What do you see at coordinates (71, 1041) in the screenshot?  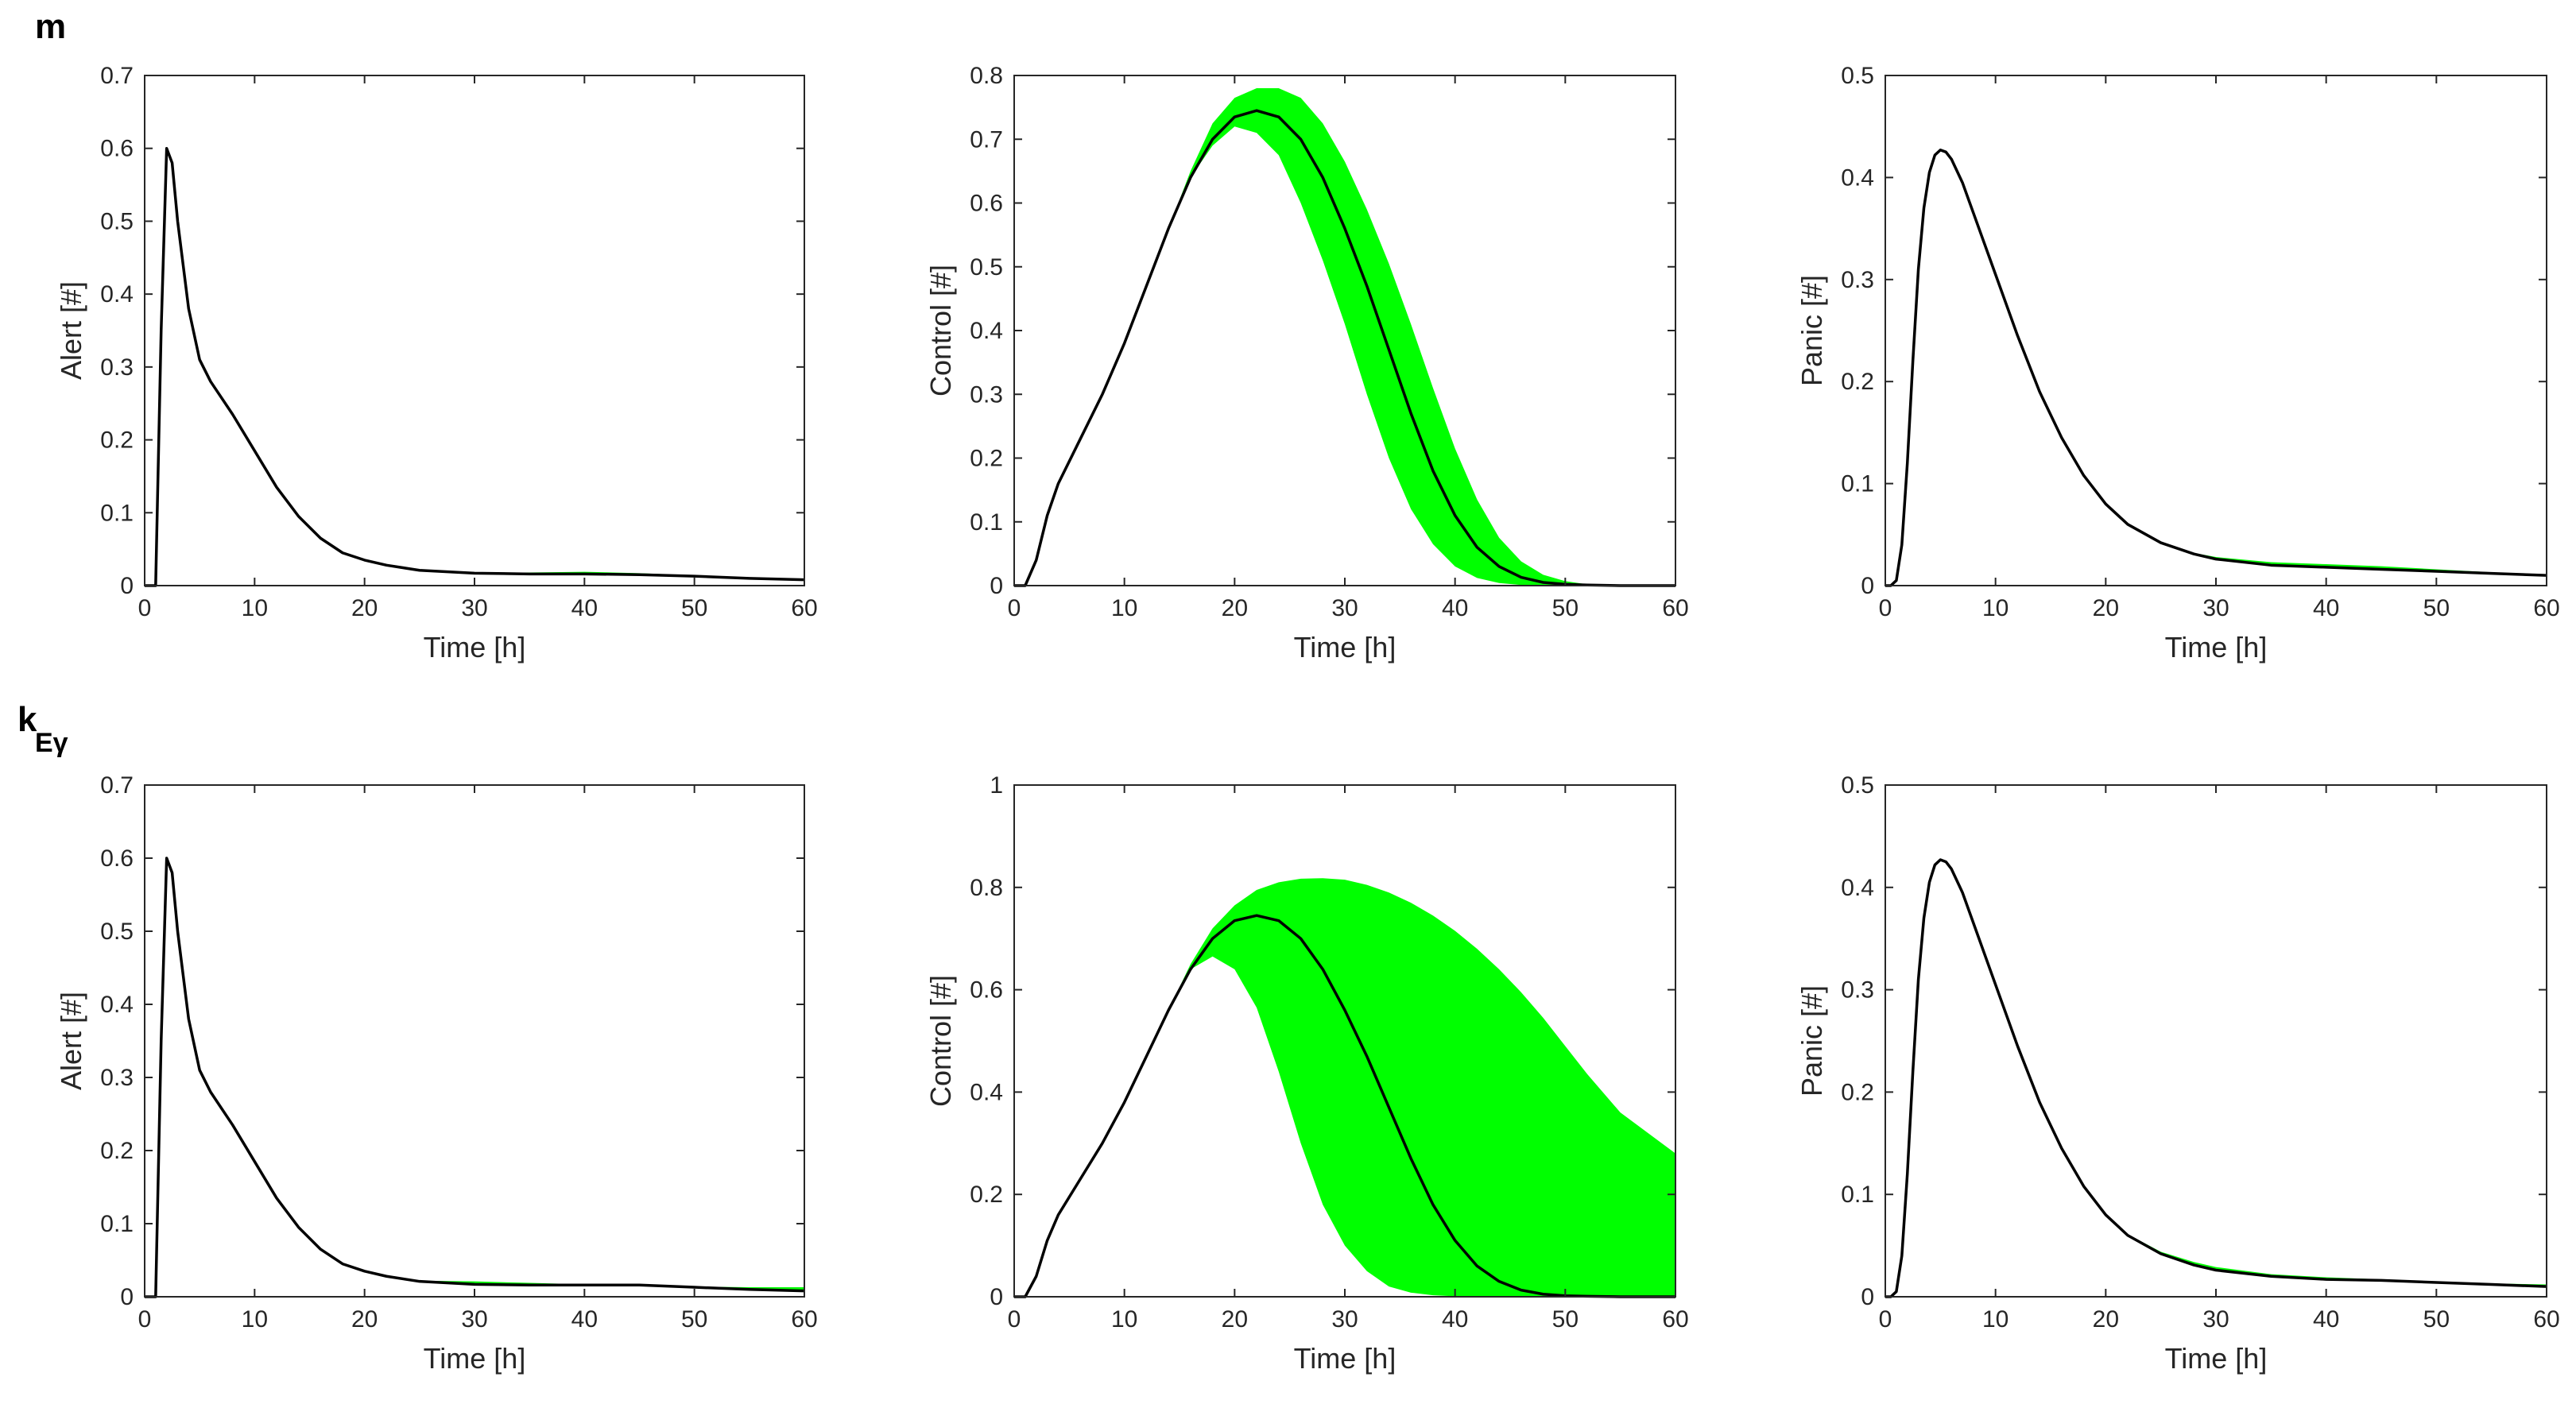 I see `y-axis-label: Alert [#]` at bounding box center [71, 1041].